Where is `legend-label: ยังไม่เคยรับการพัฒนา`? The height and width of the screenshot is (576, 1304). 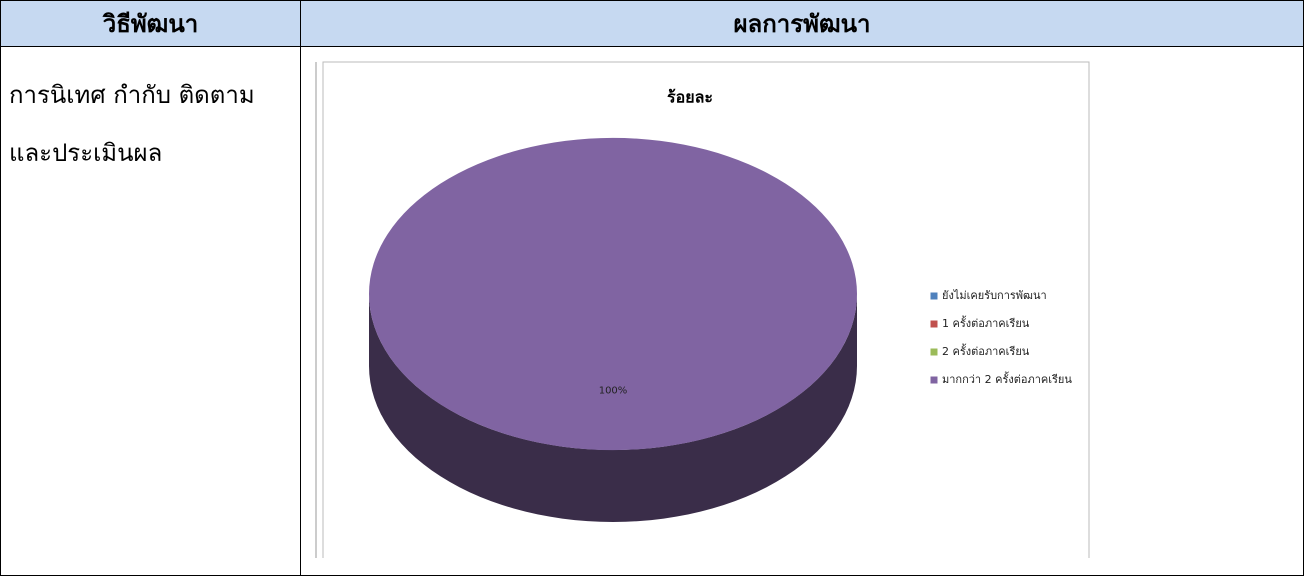 legend-label: ยังไม่เคยรับการพัฒนา is located at coordinates (994, 295).